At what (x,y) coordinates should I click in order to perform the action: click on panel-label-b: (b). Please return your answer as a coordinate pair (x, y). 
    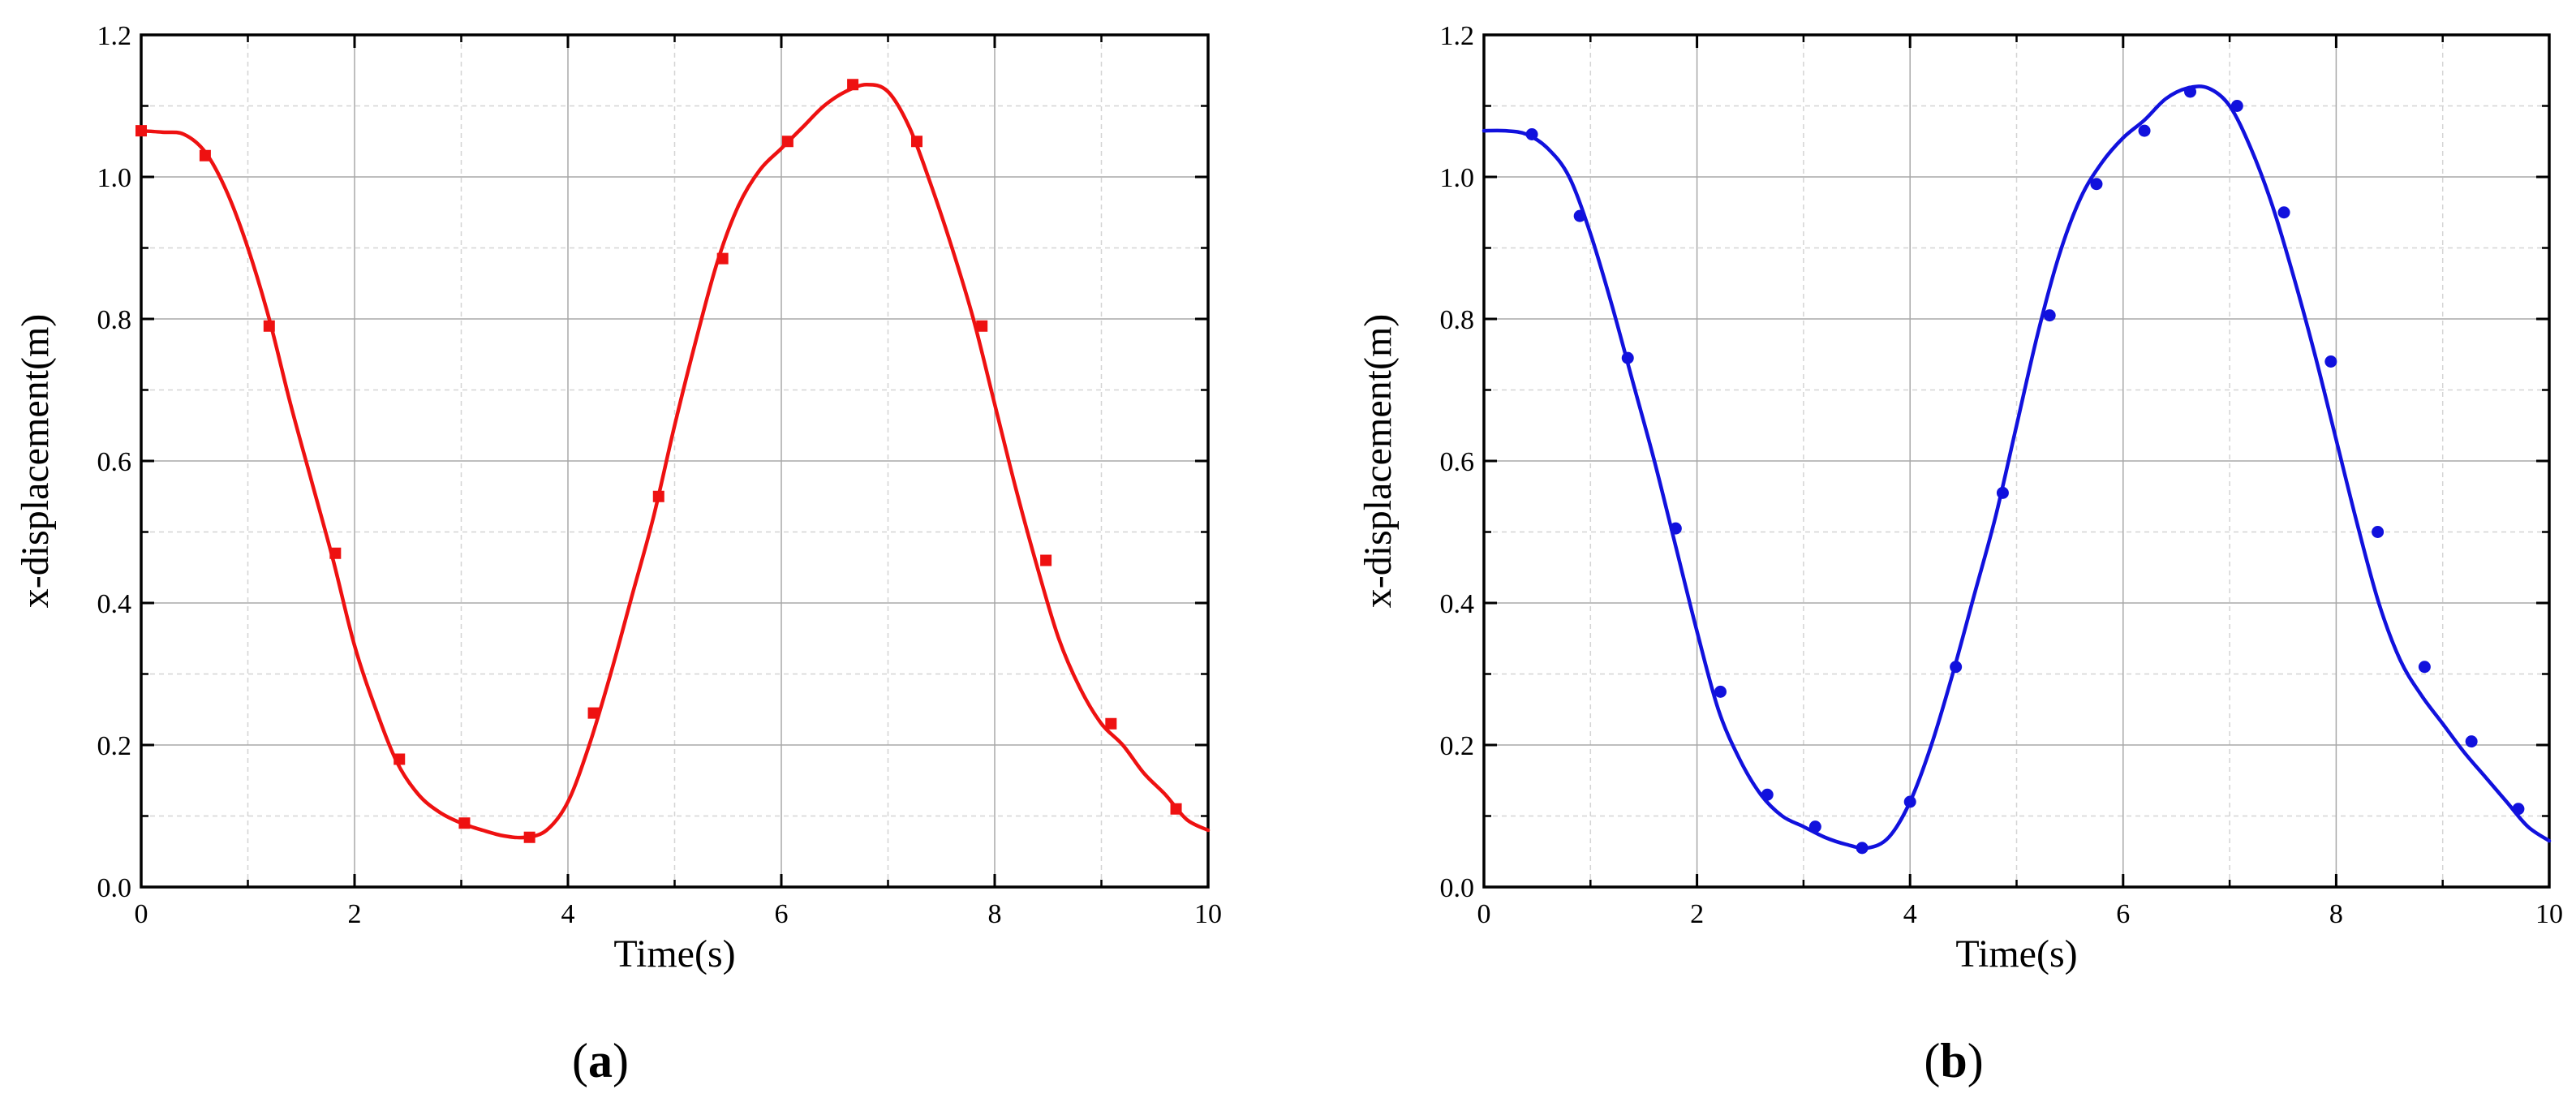
    Looking at the image, I should click on (1954, 1060).